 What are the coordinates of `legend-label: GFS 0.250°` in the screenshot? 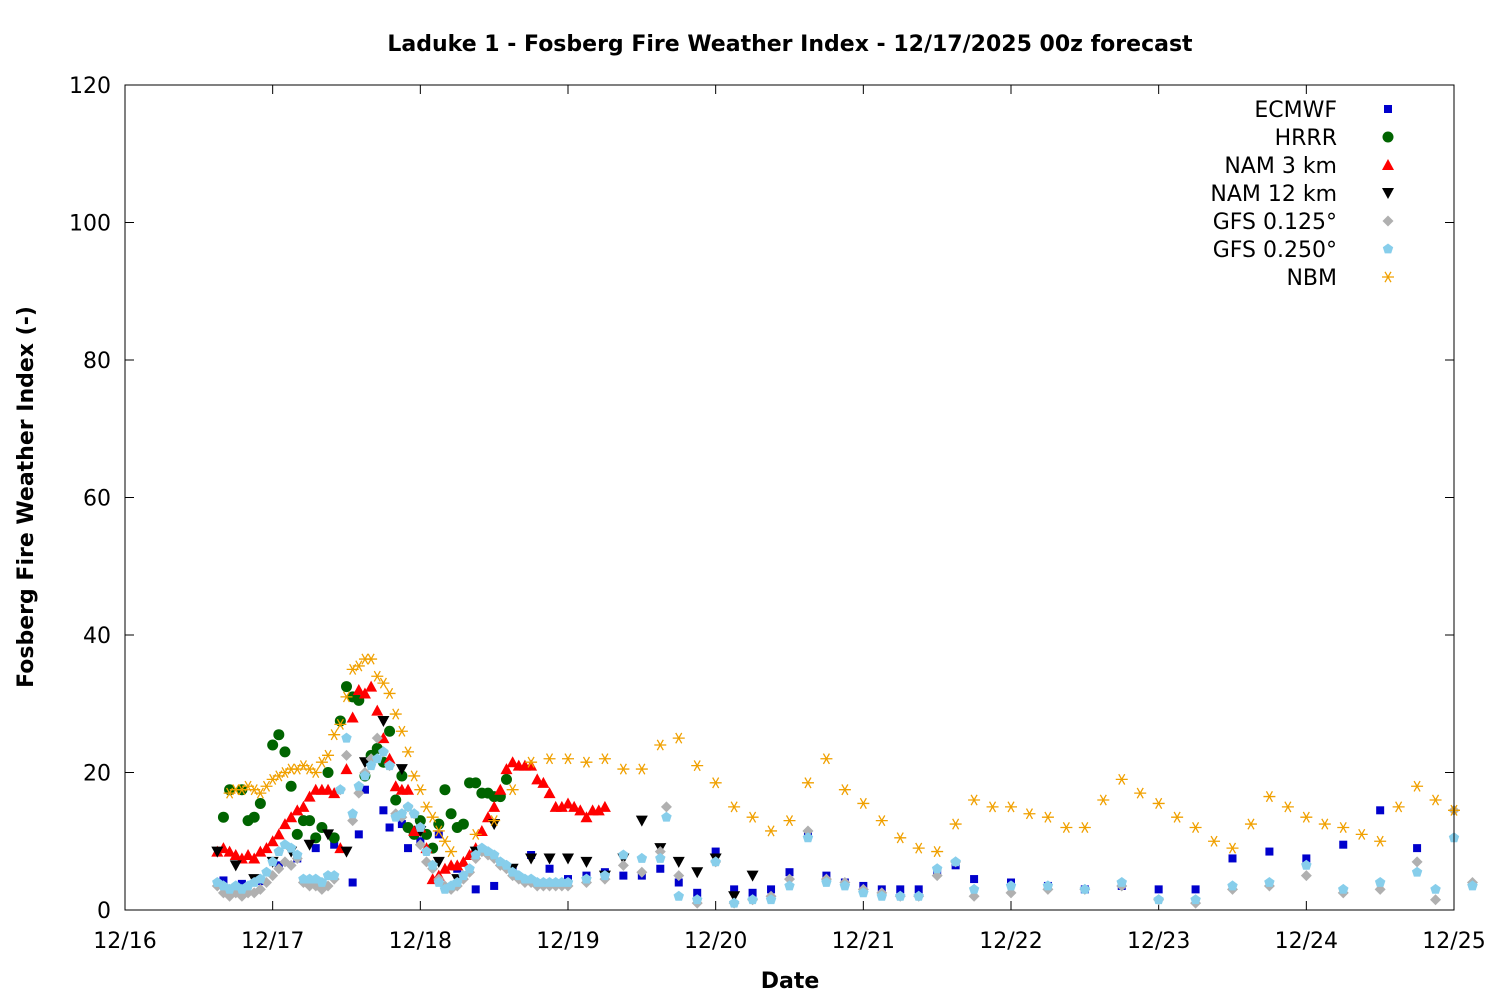 It's located at (1275, 250).